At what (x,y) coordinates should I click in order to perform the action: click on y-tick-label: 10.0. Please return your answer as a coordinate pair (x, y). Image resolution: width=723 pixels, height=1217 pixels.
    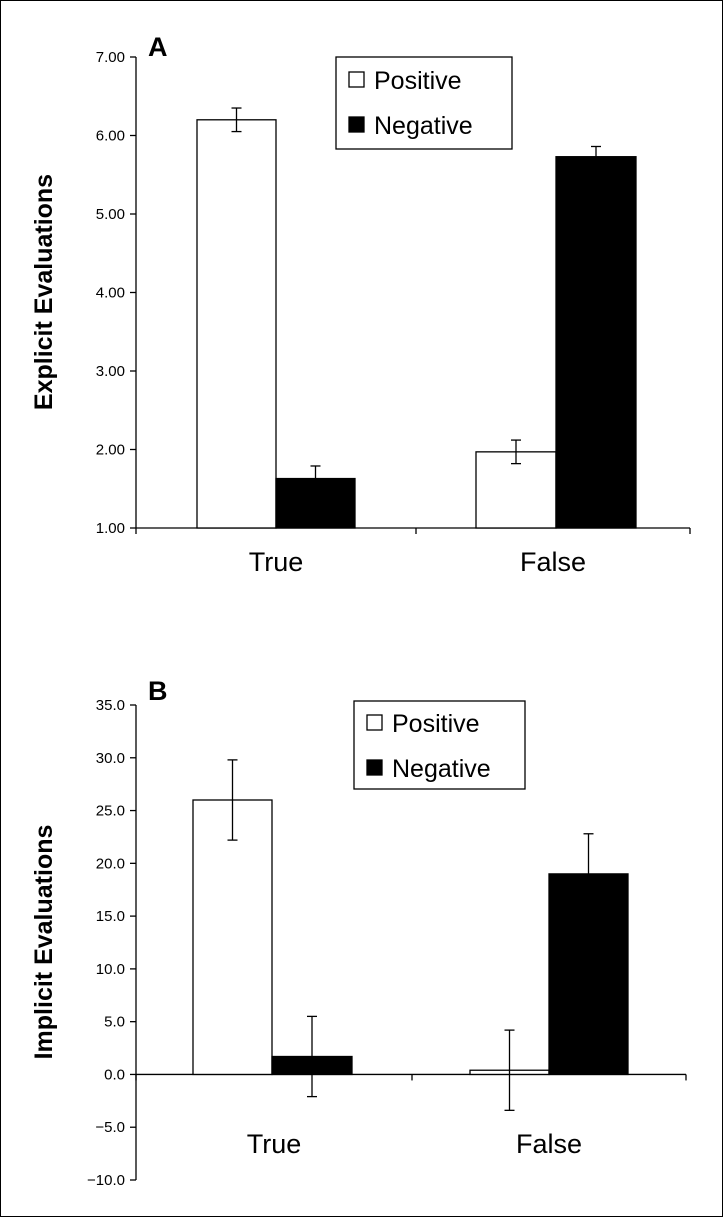
    Looking at the image, I should click on (110, 969).